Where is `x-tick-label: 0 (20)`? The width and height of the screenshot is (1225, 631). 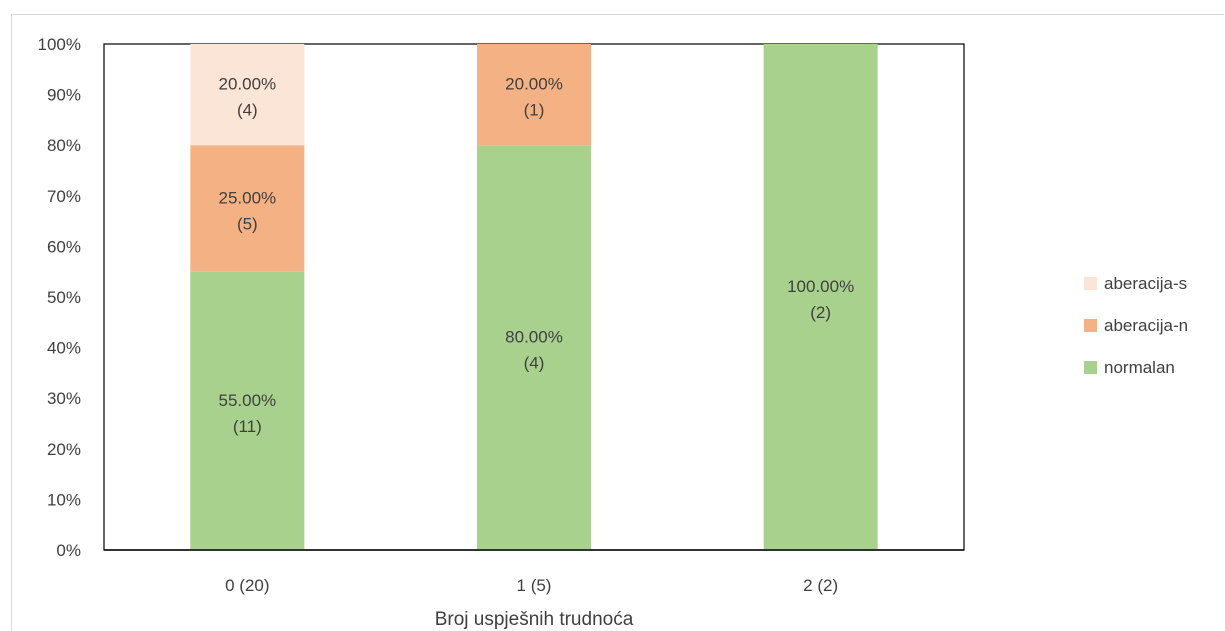
x-tick-label: 0 (20) is located at coordinates (247, 585).